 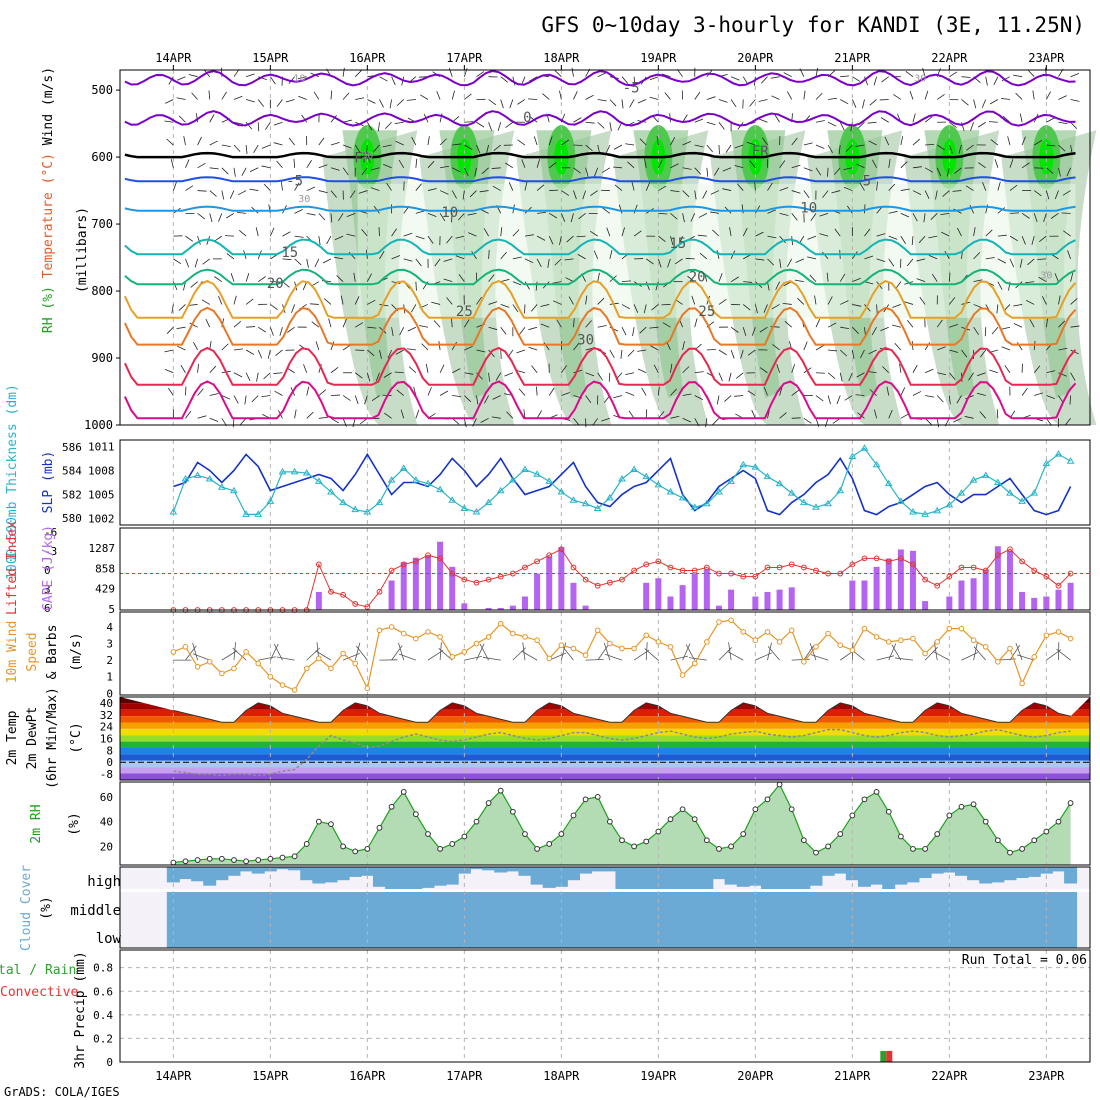 I want to click on wind10-ylabel-barbs-part: & Barbs, so click(x=52, y=652).